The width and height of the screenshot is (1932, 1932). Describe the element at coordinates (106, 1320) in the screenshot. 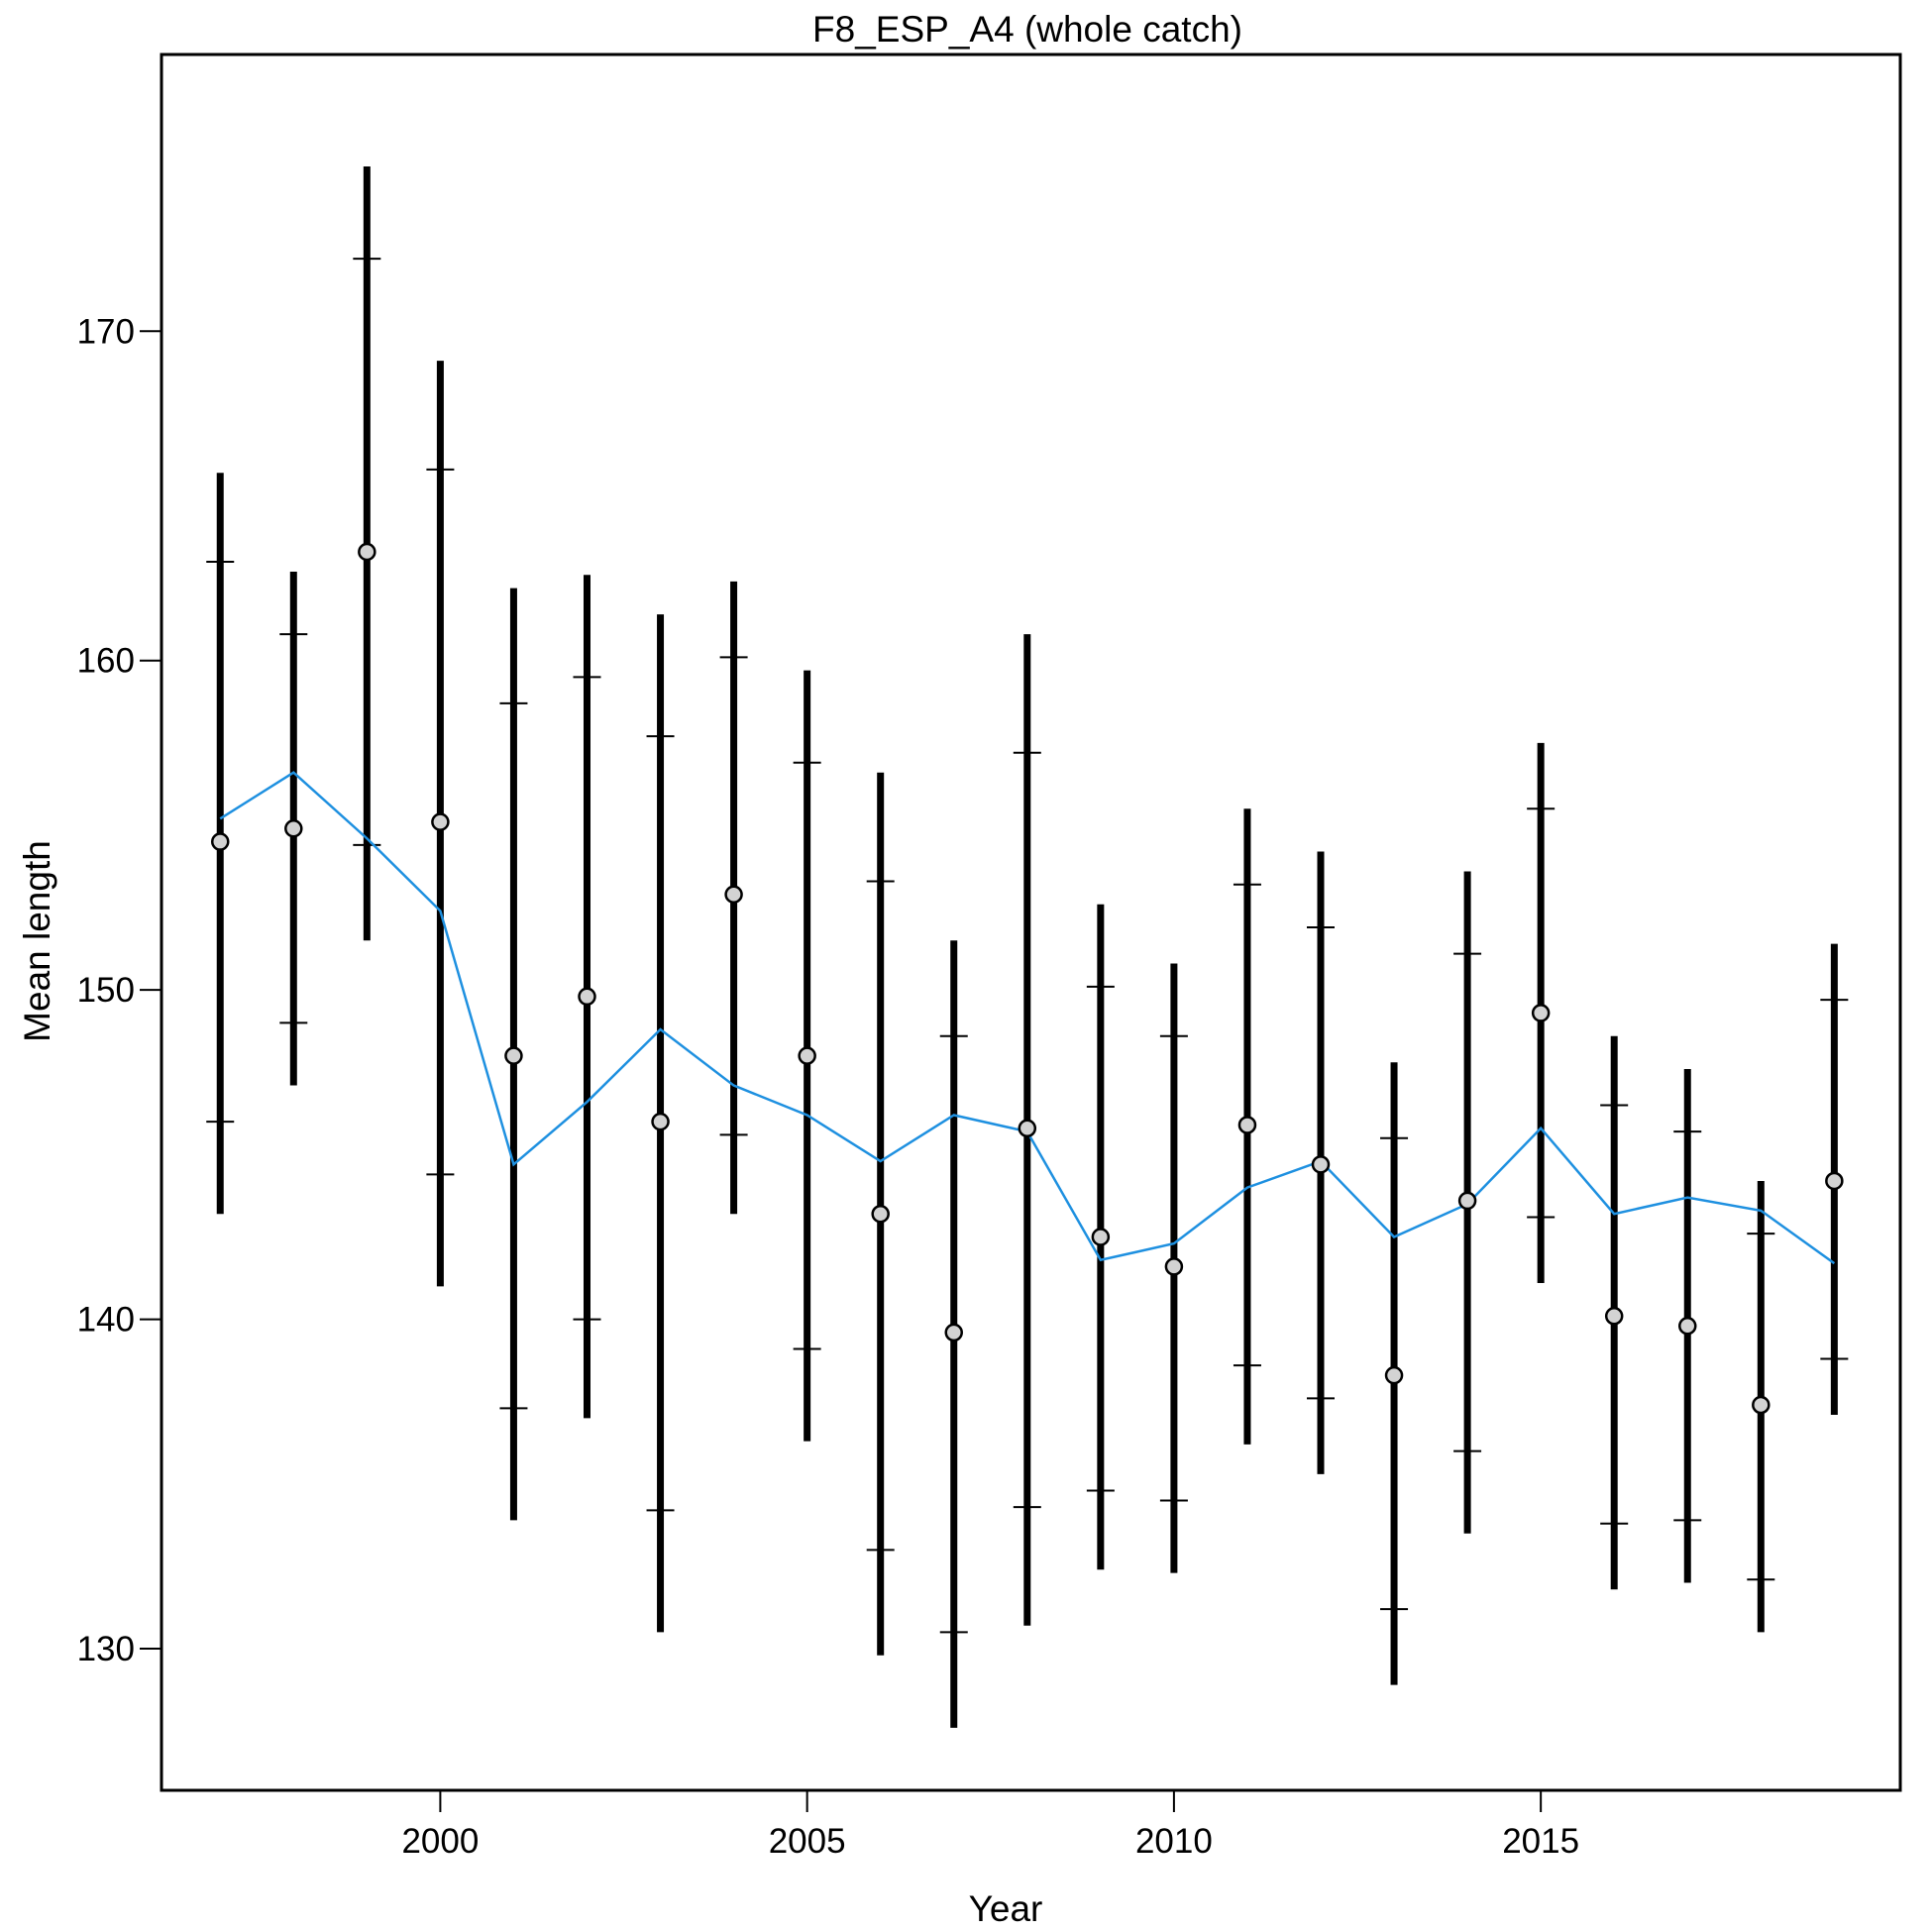

I see `y-tick-label: 140` at that location.